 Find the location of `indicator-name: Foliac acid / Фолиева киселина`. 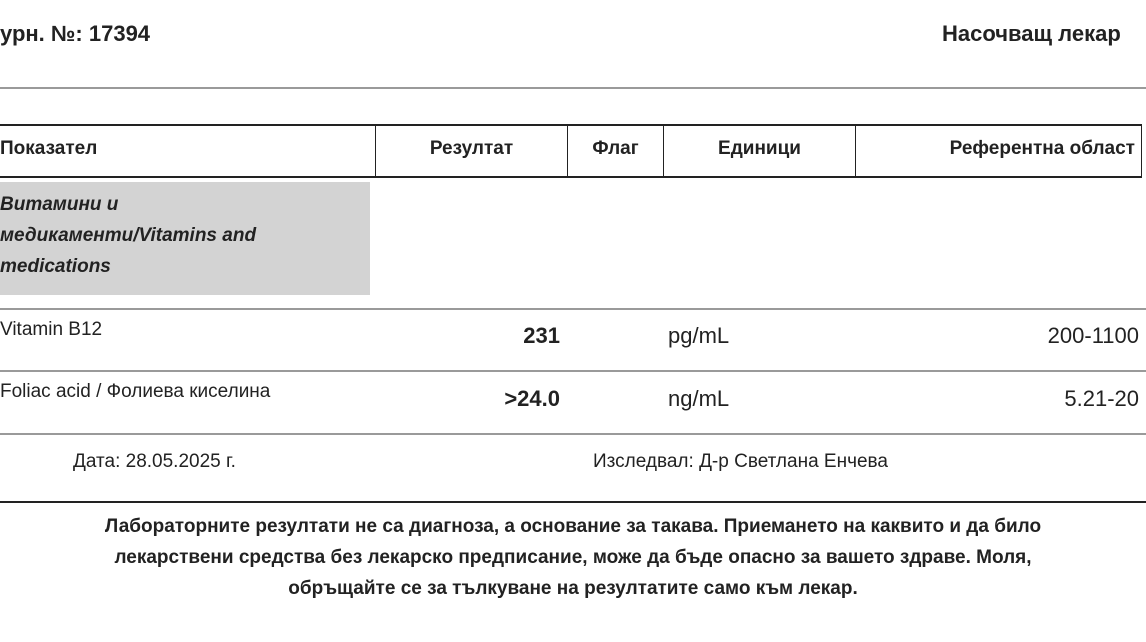

indicator-name: Foliac acid / Фолиева киселина is located at coordinates (135, 391).